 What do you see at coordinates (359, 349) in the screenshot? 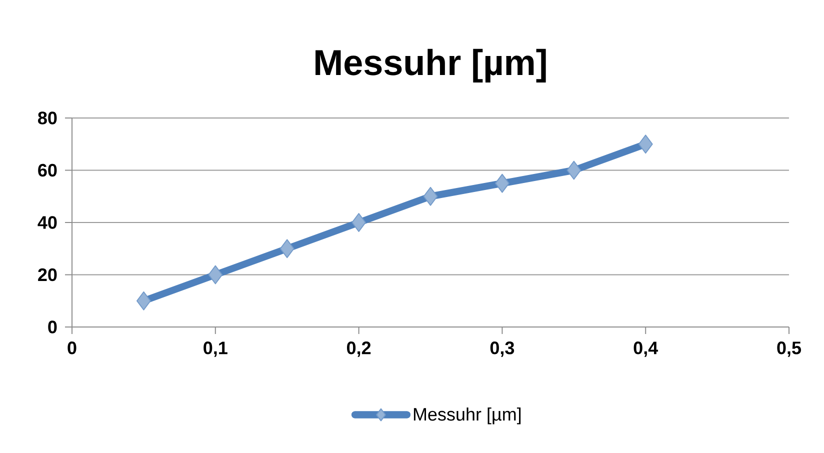
I see `x-tick-label: 0,2` at bounding box center [359, 349].